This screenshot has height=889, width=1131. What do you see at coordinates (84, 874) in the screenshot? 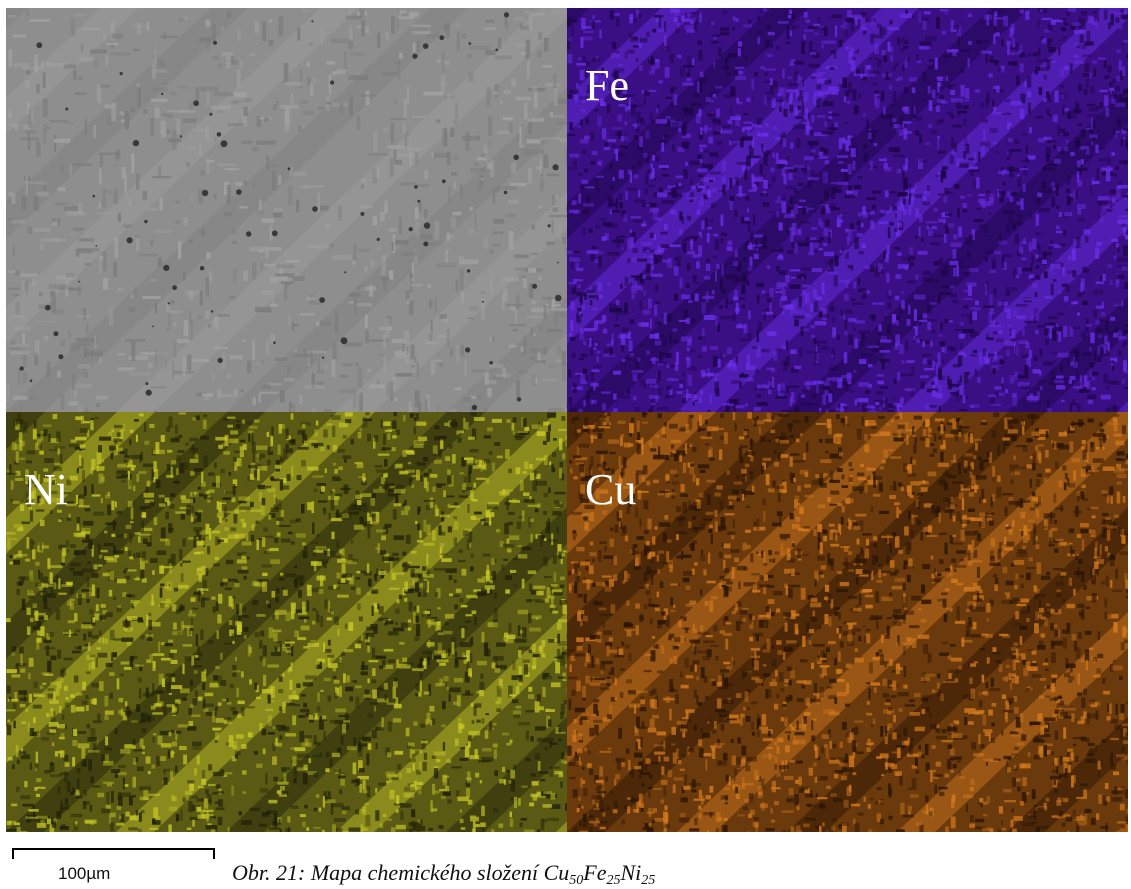
I see `scale-bar-label: 100µm` at bounding box center [84, 874].